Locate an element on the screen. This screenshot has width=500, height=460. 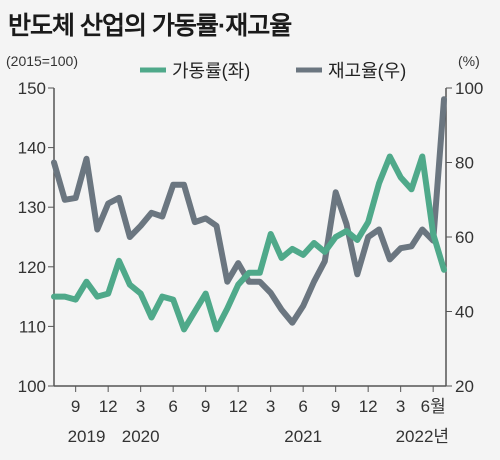
right-tick-label: 100 is located at coordinates (469, 88).